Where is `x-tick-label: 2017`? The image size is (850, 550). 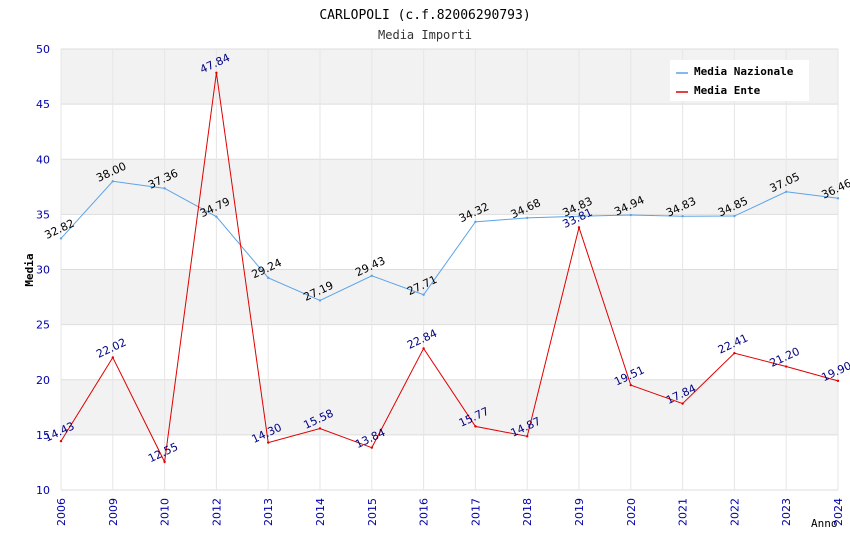
x-tick-label: 2017 is located at coordinates (475, 512).